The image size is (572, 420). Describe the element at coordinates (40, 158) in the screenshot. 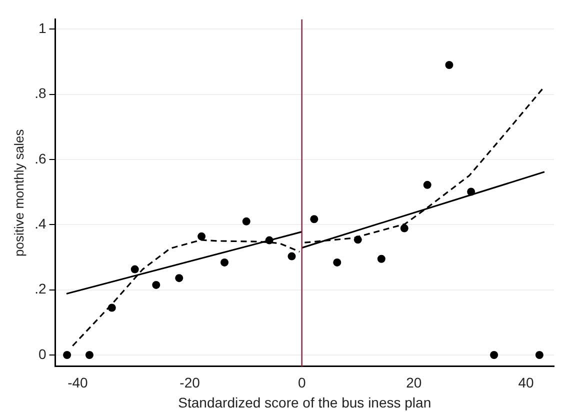

I see `y-tick-label: .6` at that location.